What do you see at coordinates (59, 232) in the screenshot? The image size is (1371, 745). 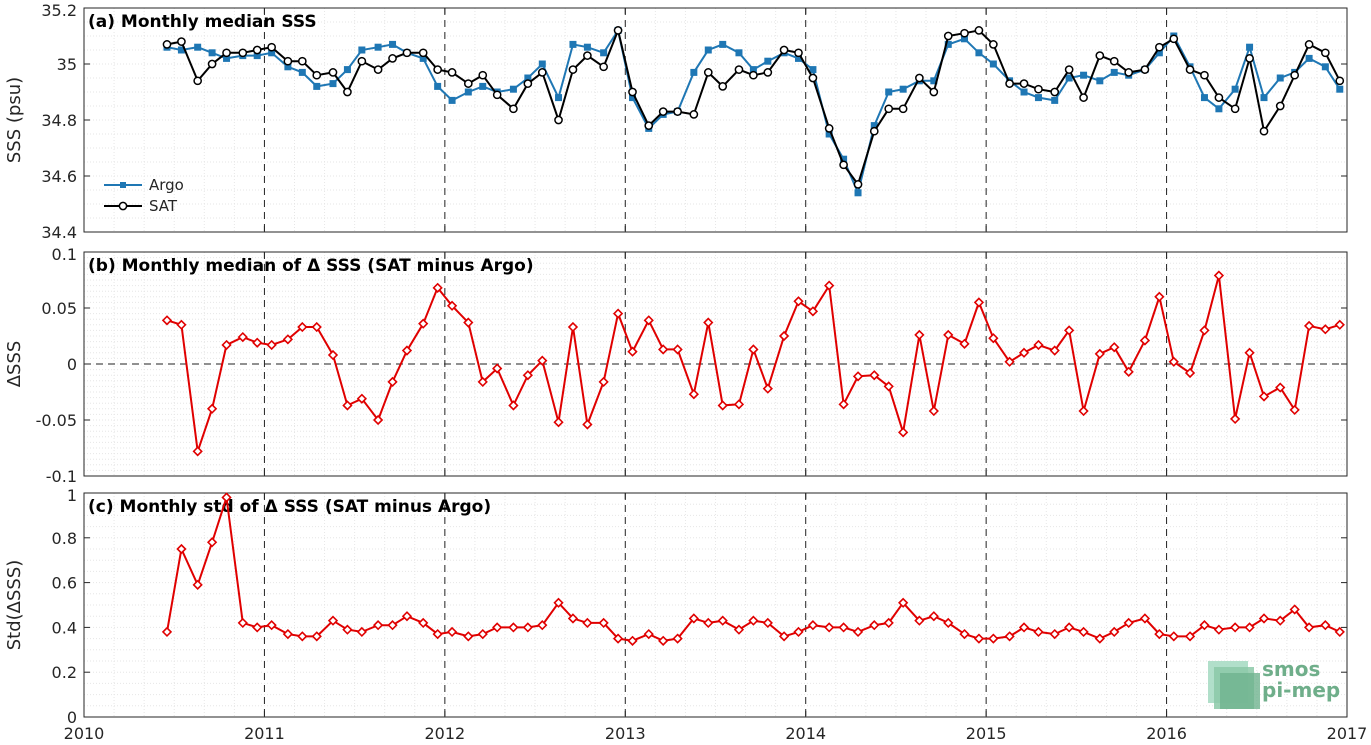 I see `y-tick-label: 34.4` at bounding box center [59, 232].